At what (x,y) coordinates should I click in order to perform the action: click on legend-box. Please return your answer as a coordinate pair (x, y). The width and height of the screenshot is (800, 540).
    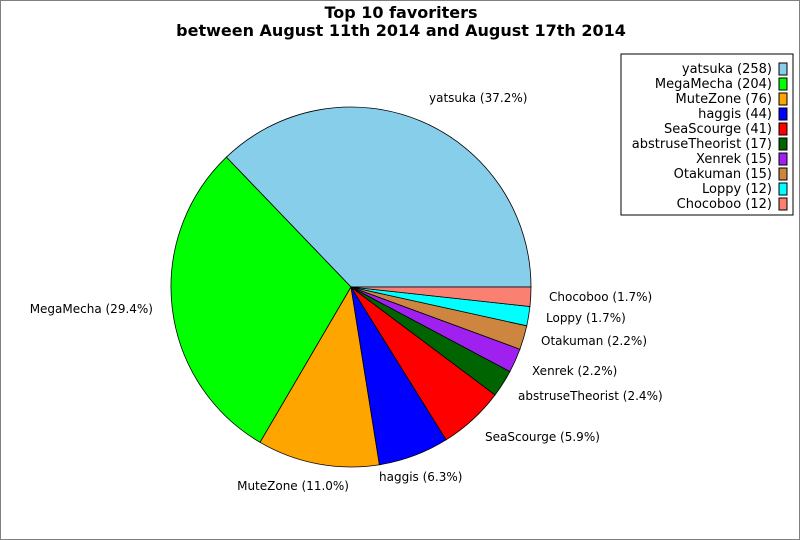
    Looking at the image, I should click on (707, 134).